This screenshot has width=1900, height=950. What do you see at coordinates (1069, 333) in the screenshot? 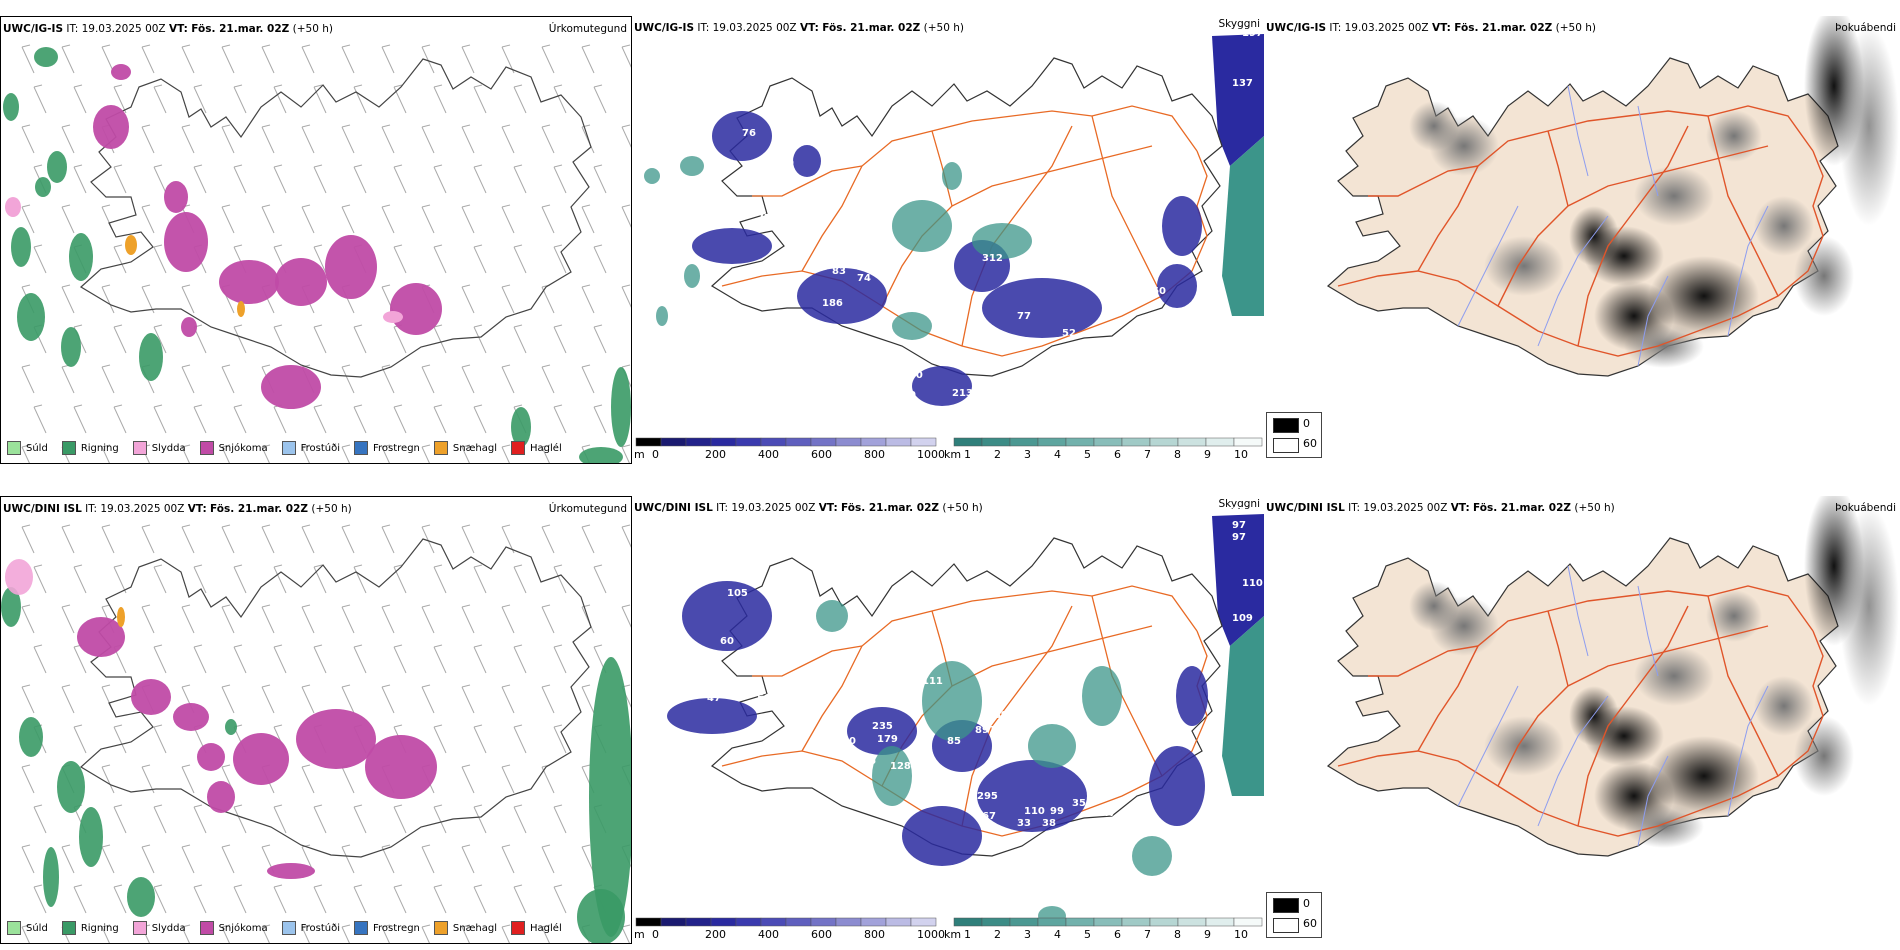
I see `visibility-value: 52` at bounding box center [1069, 333].